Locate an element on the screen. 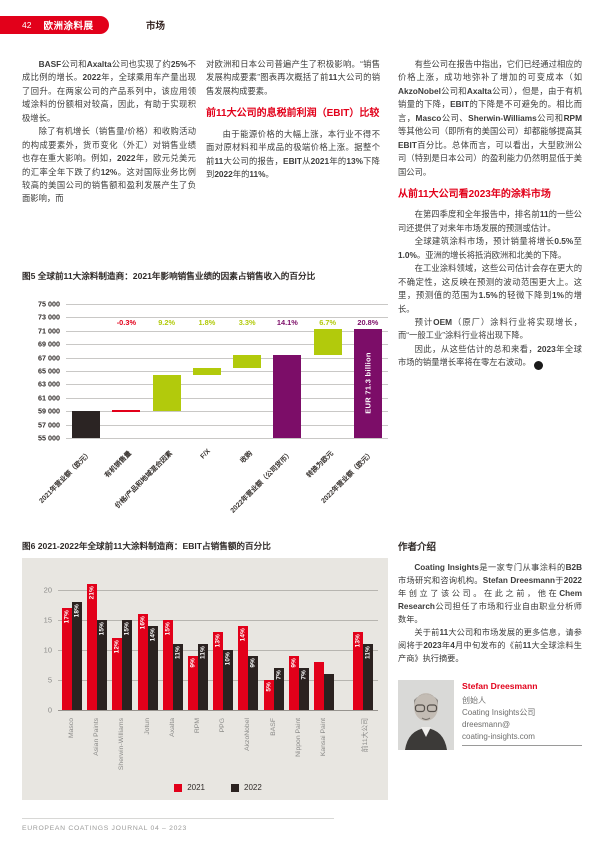 Image resolution: width=600 pixels, height=849 pixels. fig6-bar-label: 16% is located at coordinates (143, 623).